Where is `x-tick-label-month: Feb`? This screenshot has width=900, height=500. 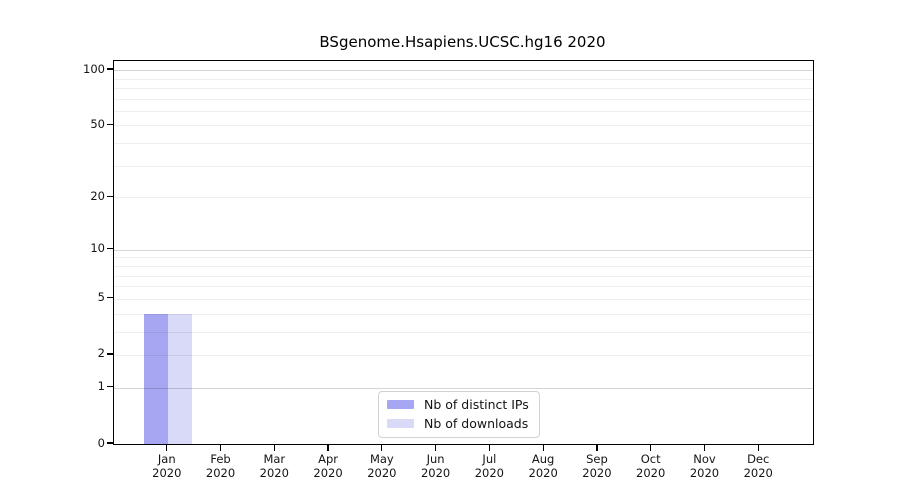
x-tick-label-month: Feb is located at coordinates (220, 459).